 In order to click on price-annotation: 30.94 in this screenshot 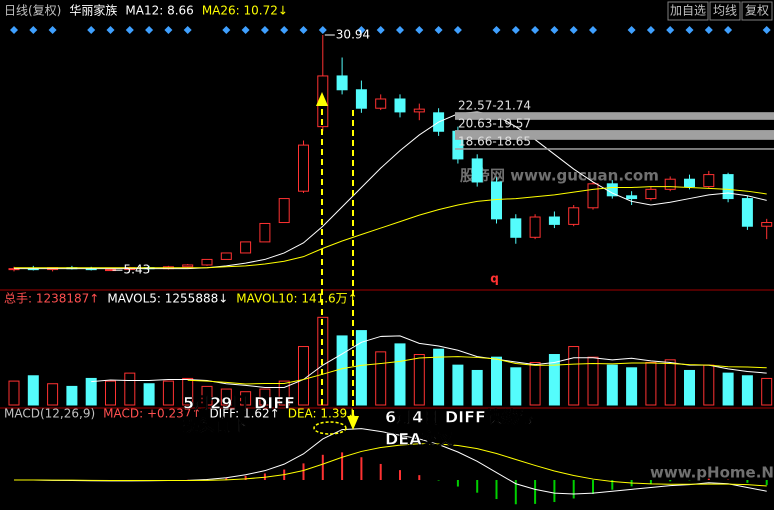, I will do `click(353, 35)`.